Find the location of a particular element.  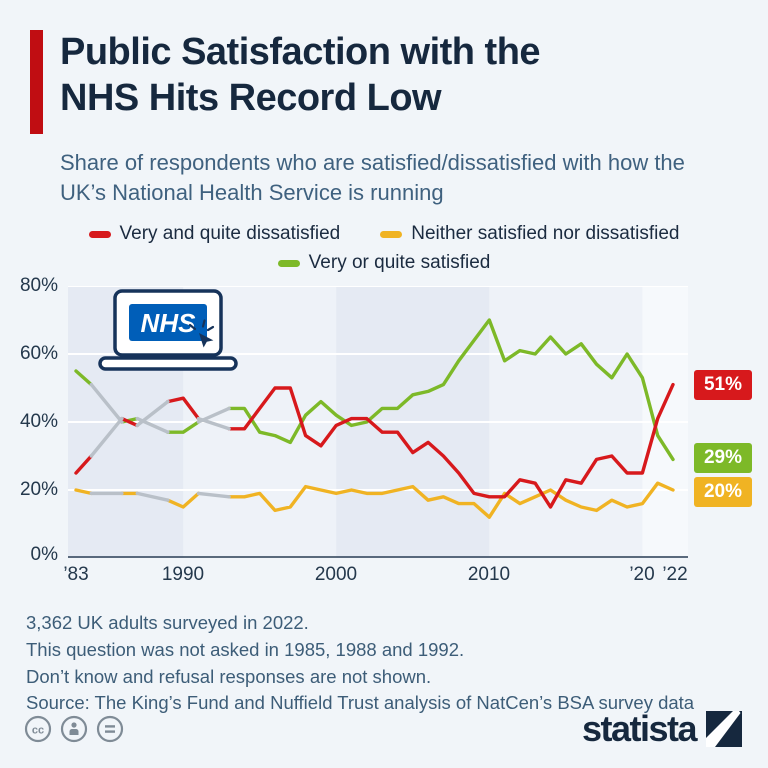

y-axis-tick: 0% is located at coordinates (44, 555).